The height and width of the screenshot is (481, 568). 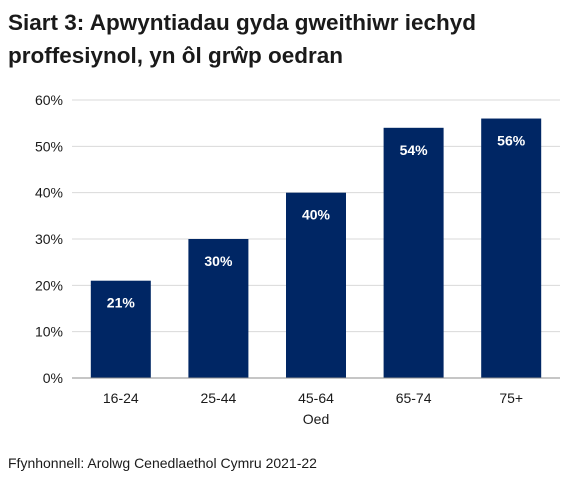 I want to click on x-tick-label: 25-44, so click(x=218, y=398).